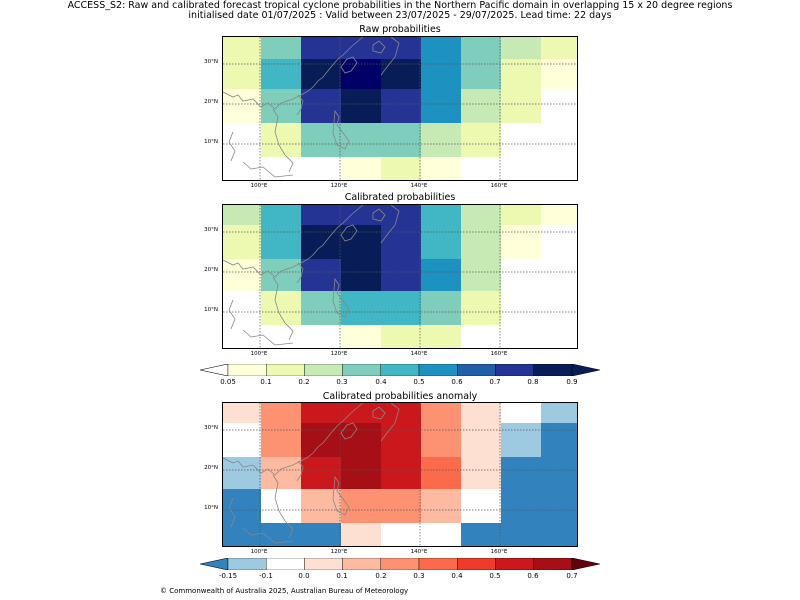 The height and width of the screenshot is (600, 800). I want to click on cbar1-tick: 0.2, so click(304, 382).